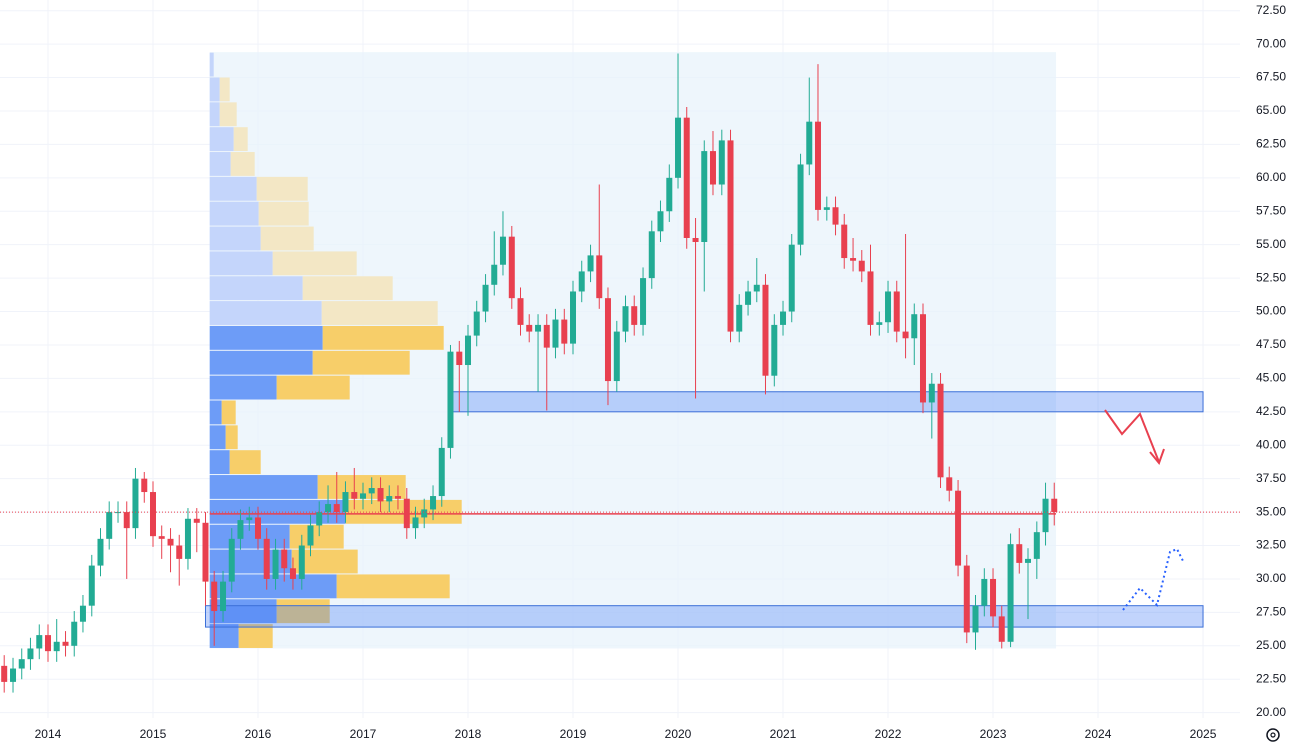 This screenshot has height=756, width=1296. Describe the element at coordinates (1271, 277) in the screenshot. I see `y-tick-label: 52.50` at that location.